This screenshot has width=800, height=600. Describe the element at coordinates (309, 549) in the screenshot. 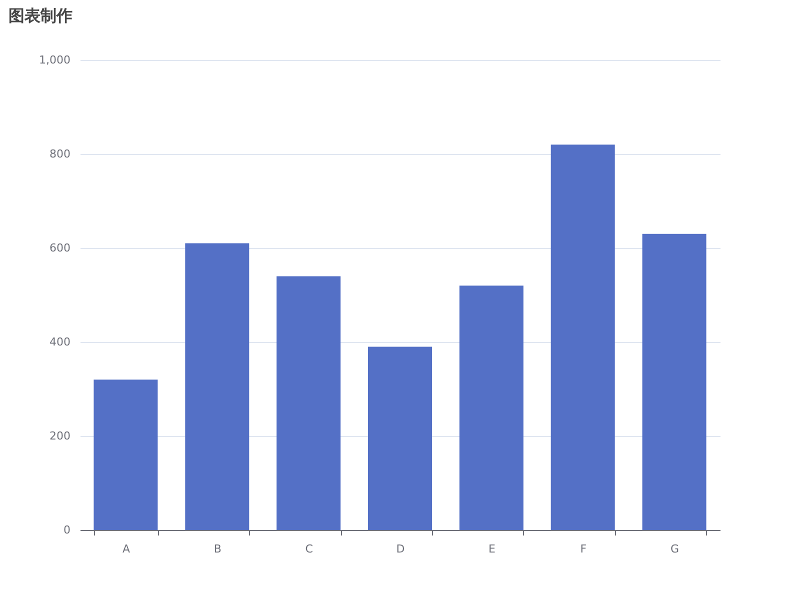

I see `x-tick-label: C` at that location.